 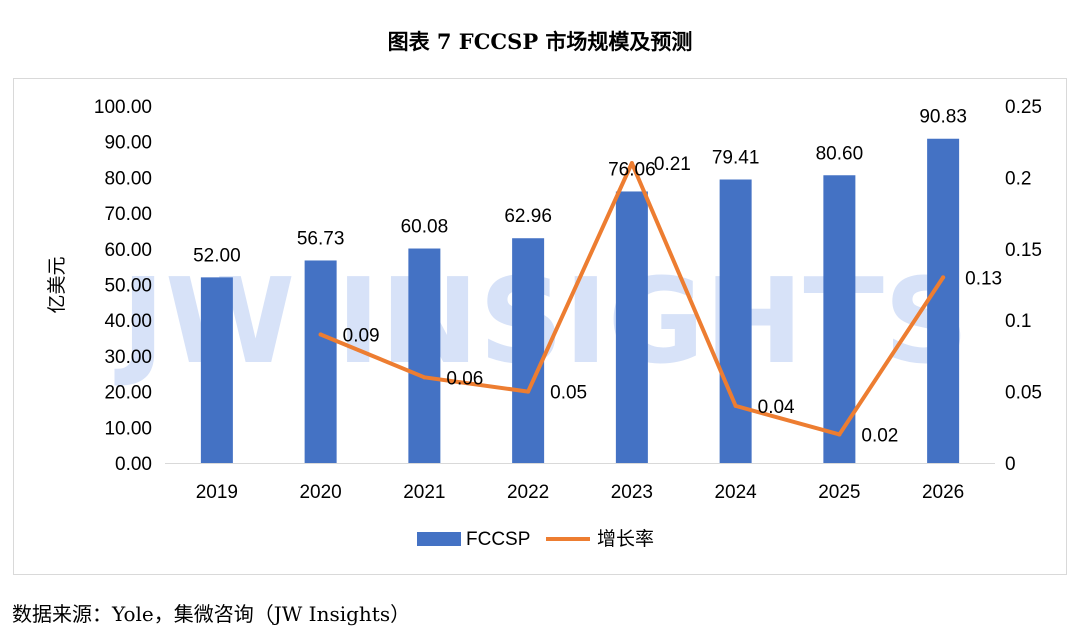 I want to click on y2-tick-label: 0.1, so click(x=1018, y=321).